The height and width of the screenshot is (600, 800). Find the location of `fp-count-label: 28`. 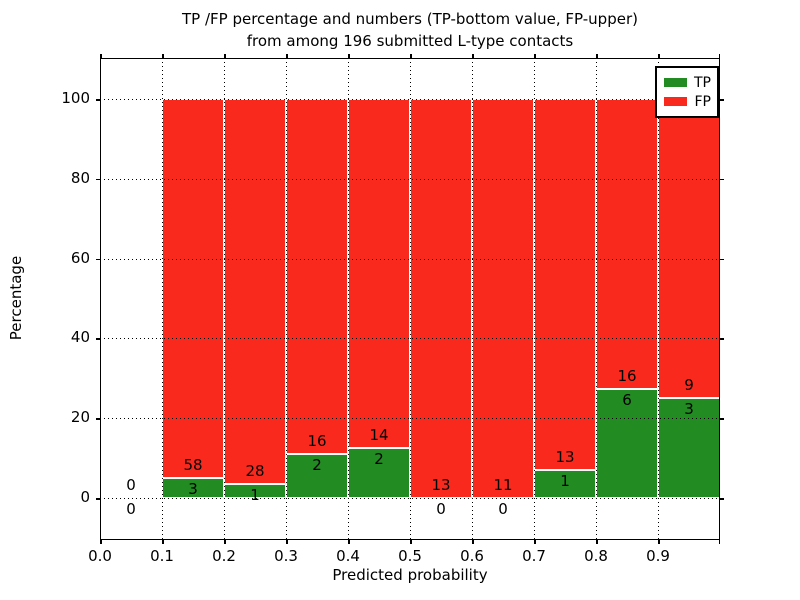

fp-count-label: 28 is located at coordinates (255, 471).